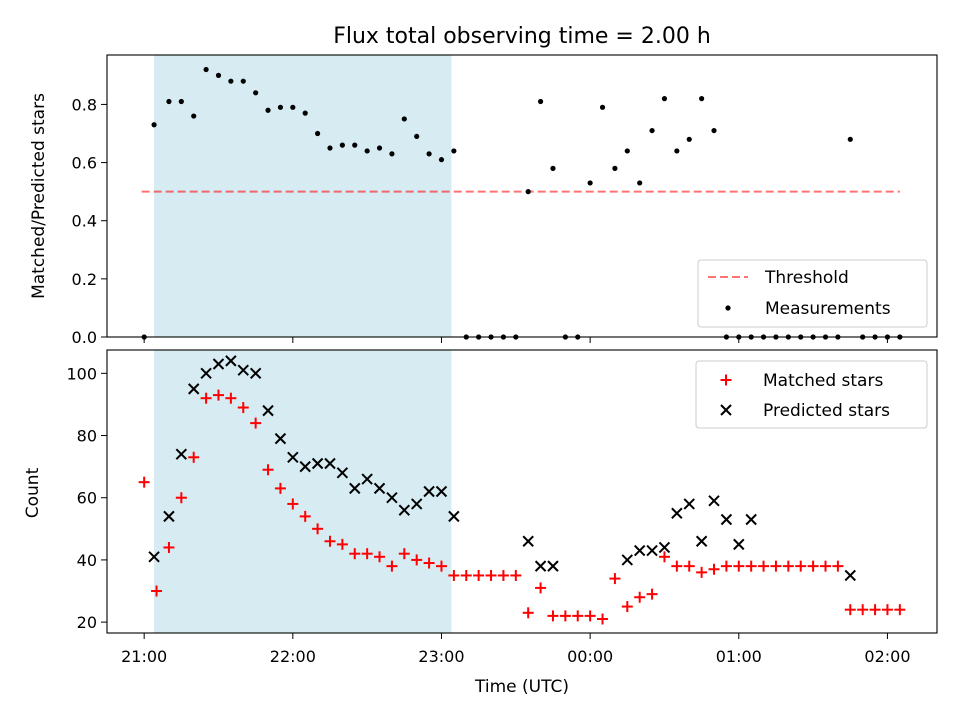  What do you see at coordinates (828, 309) in the screenshot?
I see `legend-measurements-label: Measurements` at bounding box center [828, 309].